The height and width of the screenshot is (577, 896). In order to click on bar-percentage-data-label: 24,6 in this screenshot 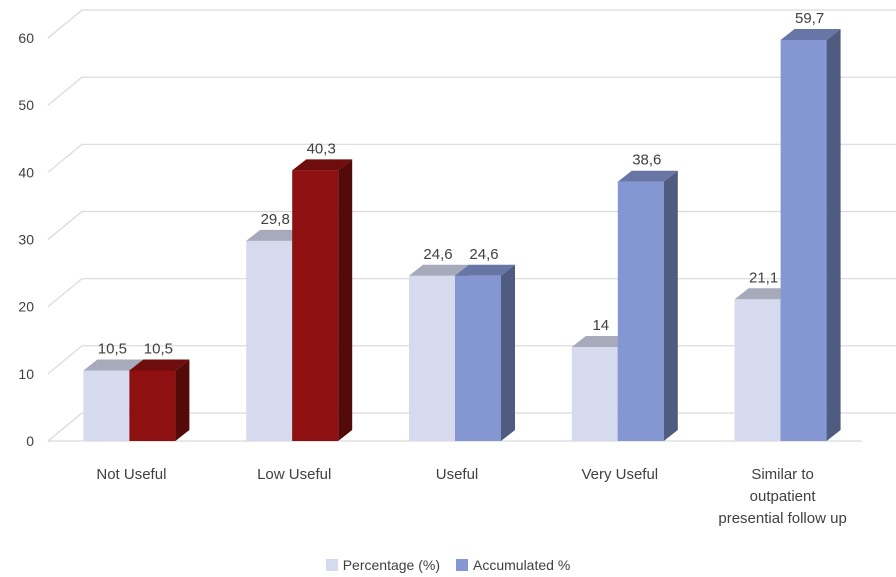, I will do `click(437, 254)`.